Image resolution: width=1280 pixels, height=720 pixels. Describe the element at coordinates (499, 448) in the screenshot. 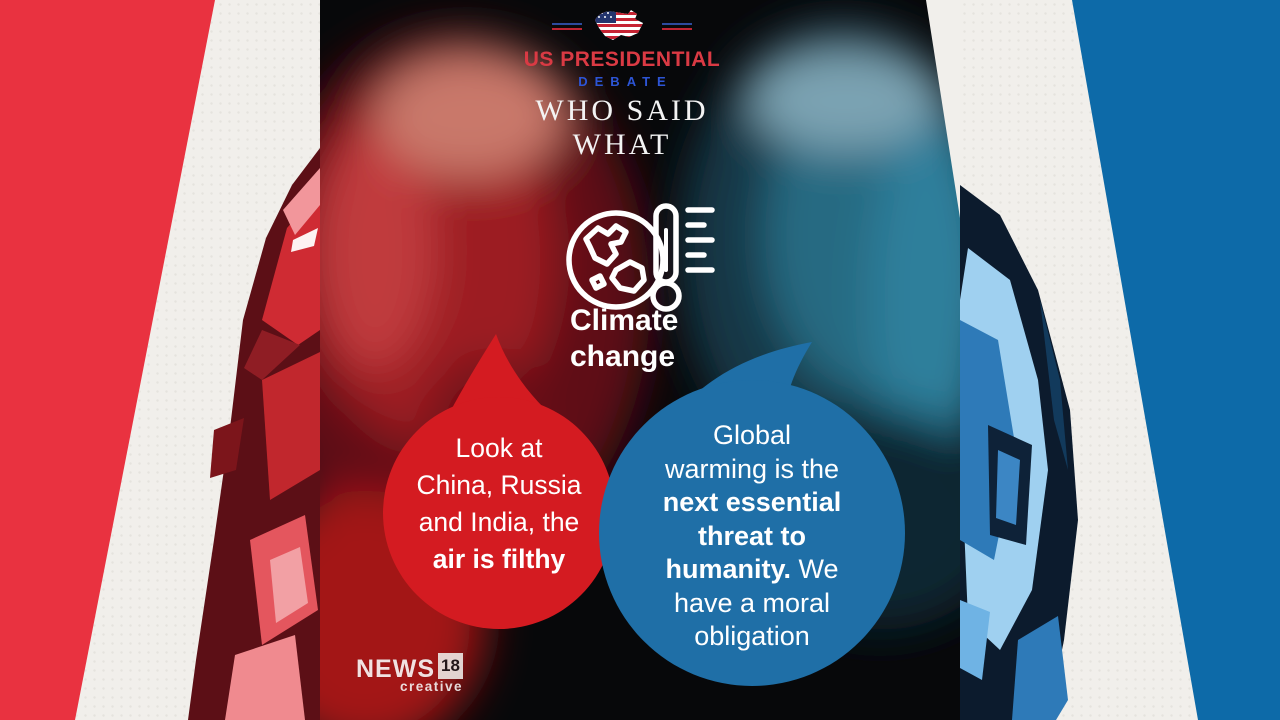

I see `quote-line: Look at` at that location.